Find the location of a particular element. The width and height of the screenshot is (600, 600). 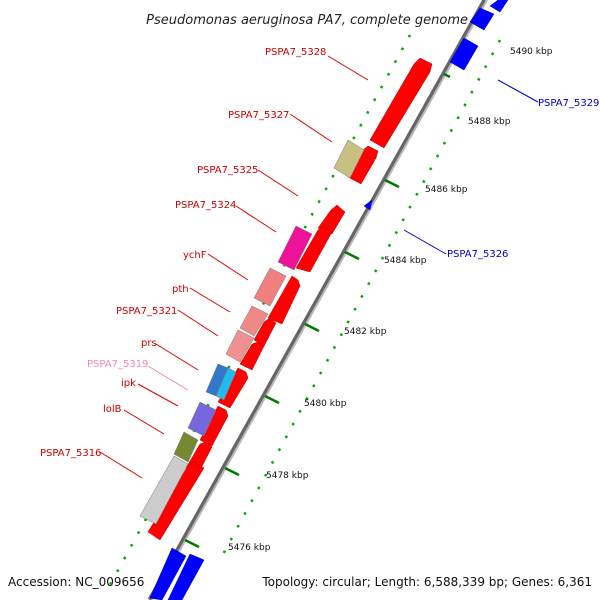

gene-arrow-lower-a is located at coordinates (168, 573).